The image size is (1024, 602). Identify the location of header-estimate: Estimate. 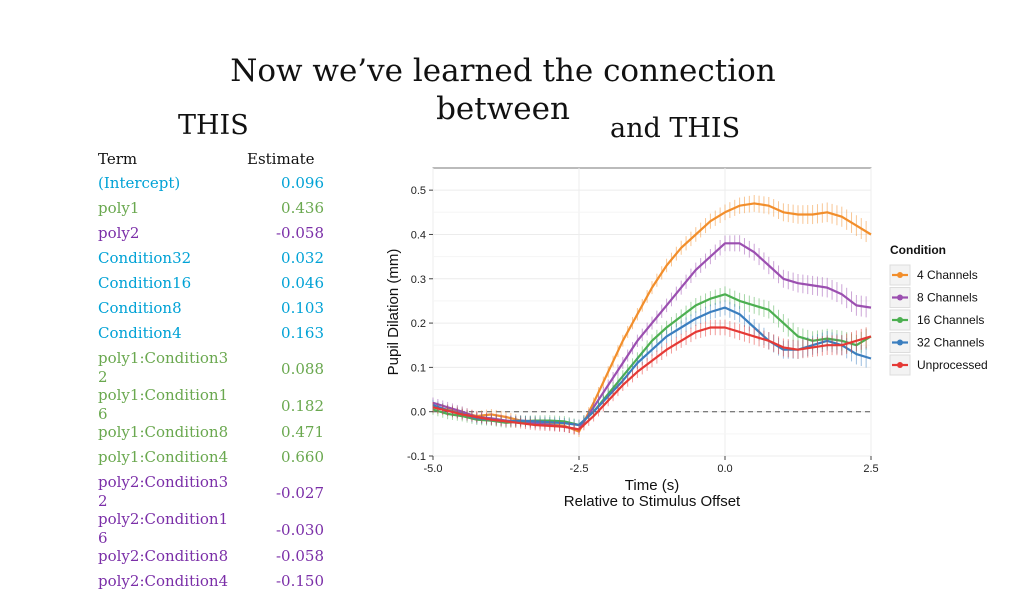
(281, 159).